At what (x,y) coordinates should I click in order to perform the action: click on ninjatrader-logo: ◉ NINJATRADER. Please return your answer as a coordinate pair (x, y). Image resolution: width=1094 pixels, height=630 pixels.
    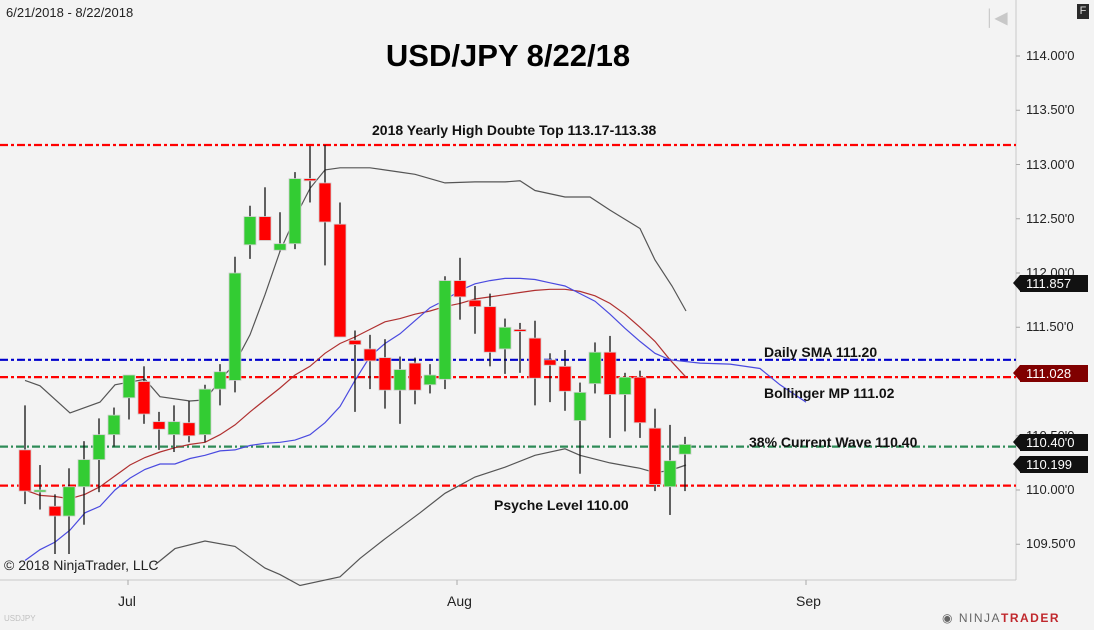
    Looking at the image, I should click on (1001, 618).